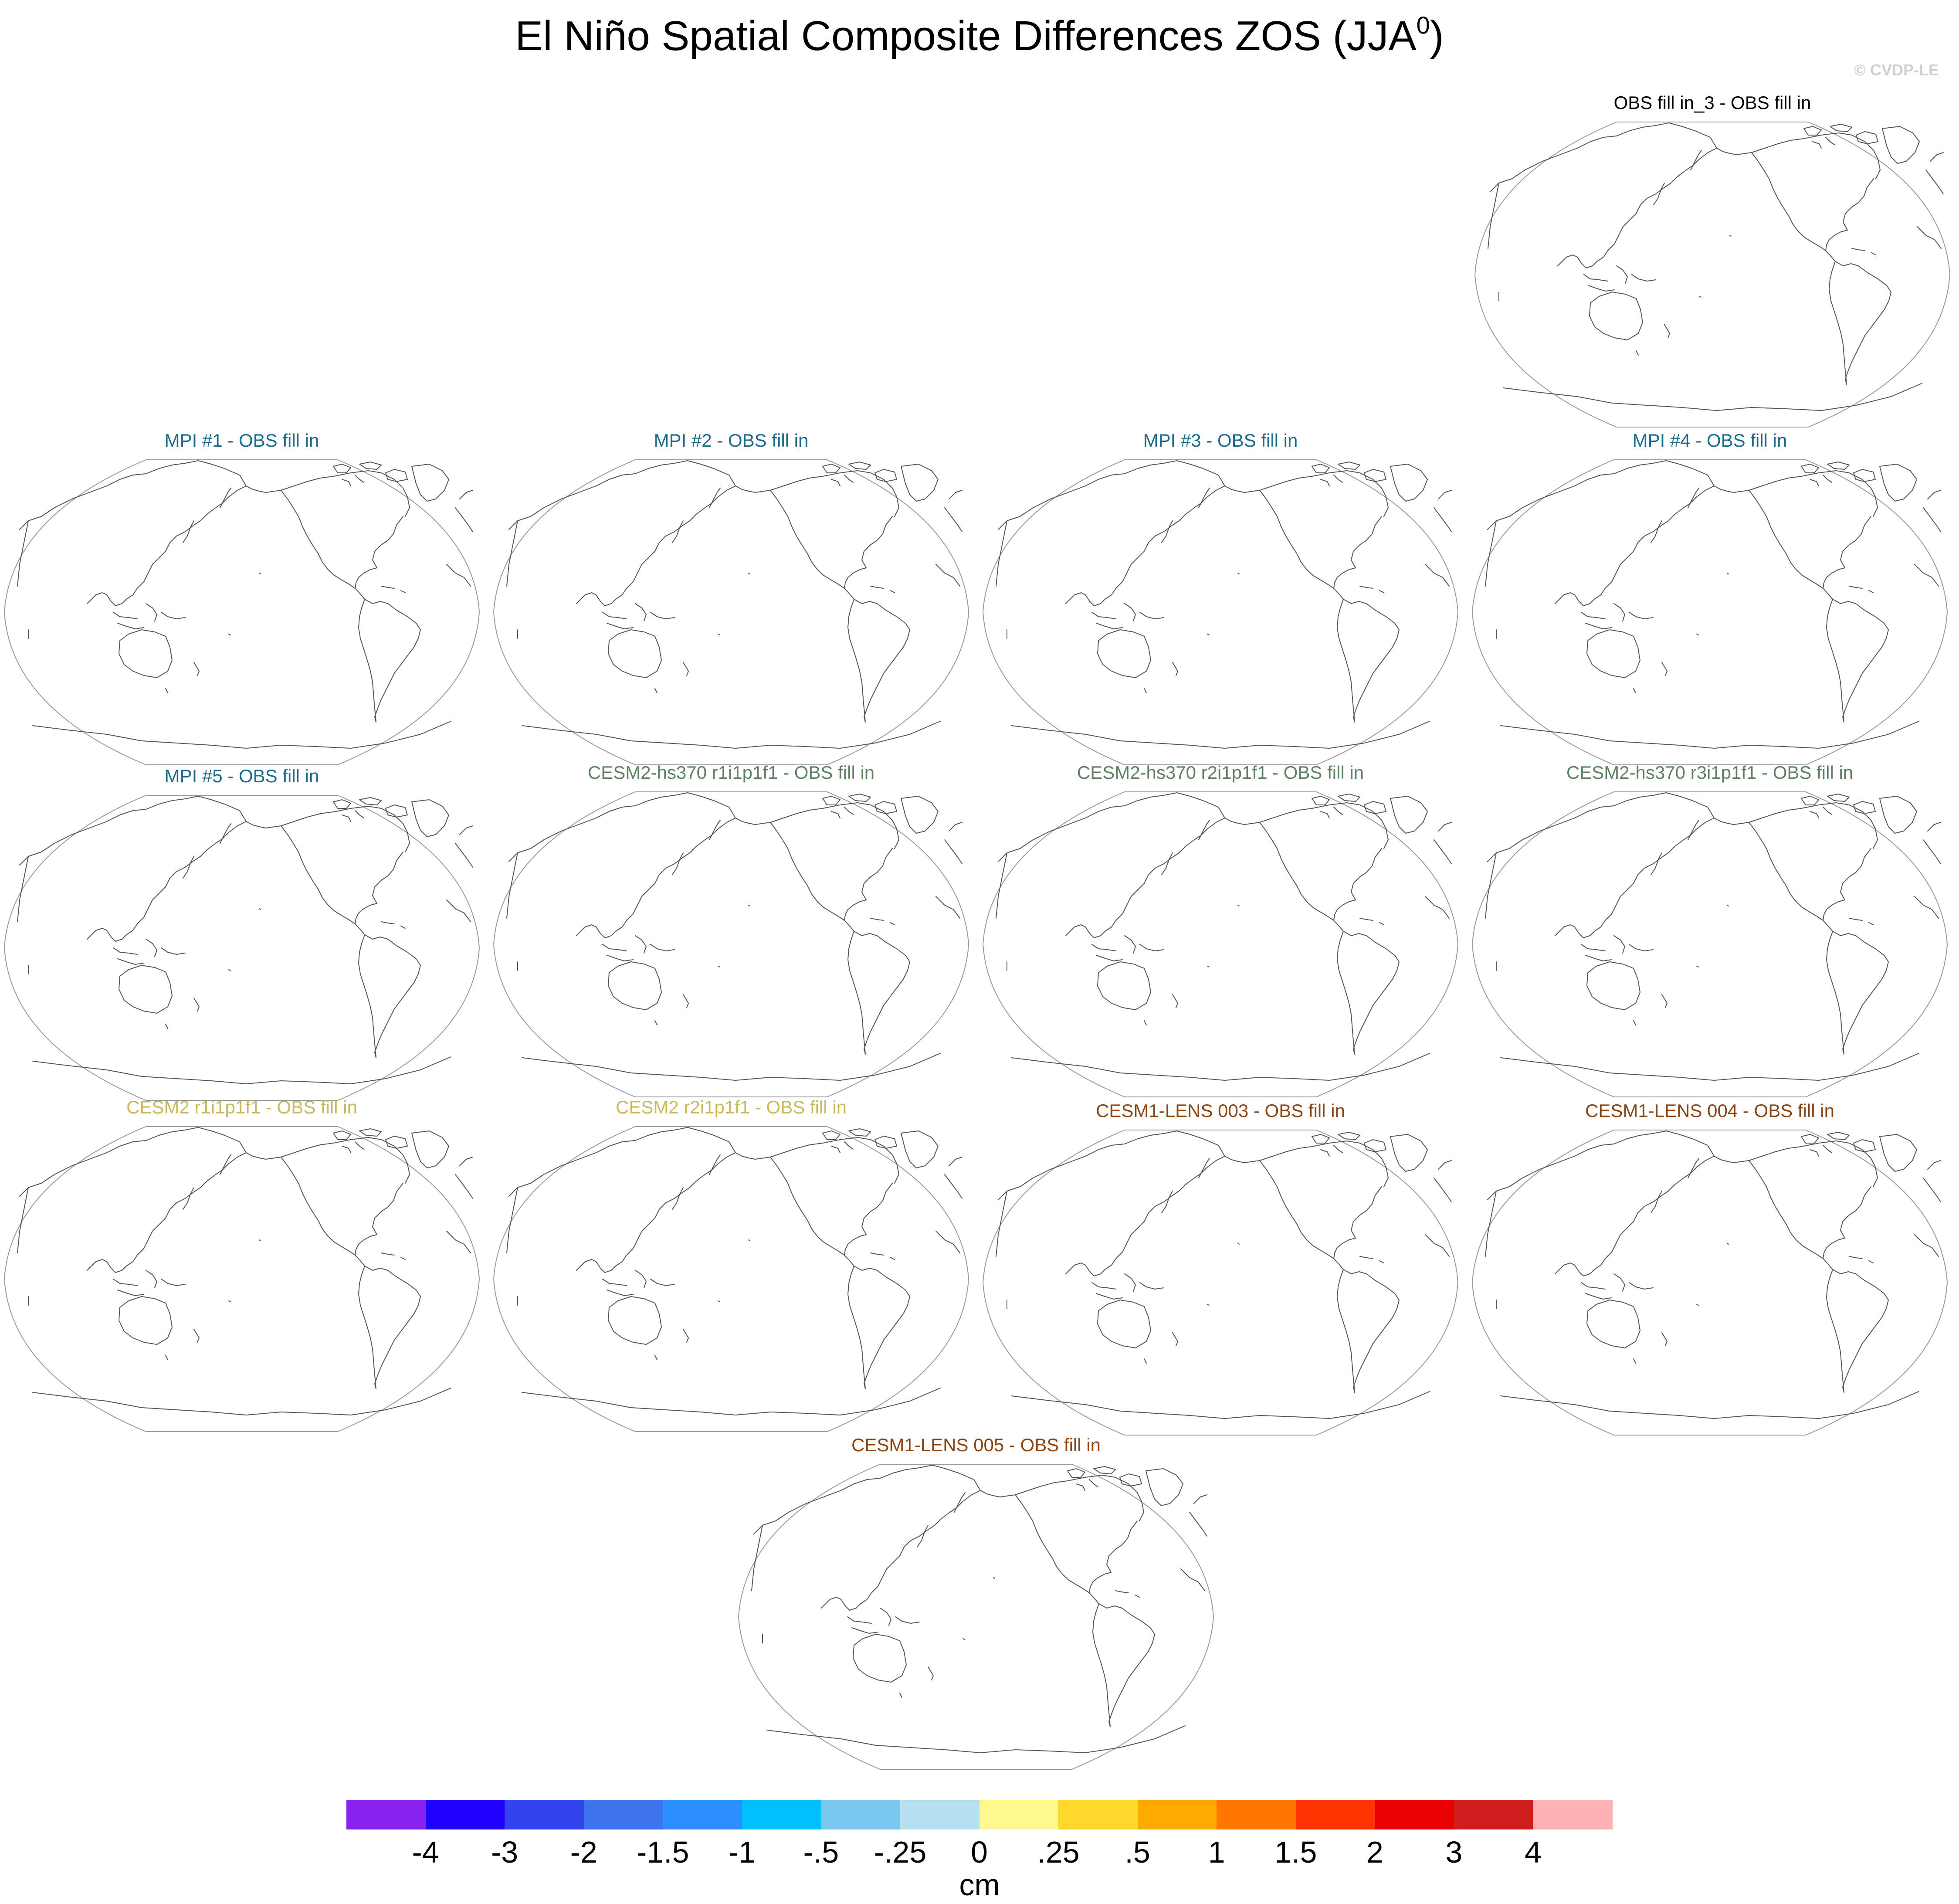 The width and height of the screenshot is (1959, 1904). What do you see at coordinates (241, 776) in the screenshot?
I see `panel-title: MPI #5 - OBS fill in` at bounding box center [241, 776].